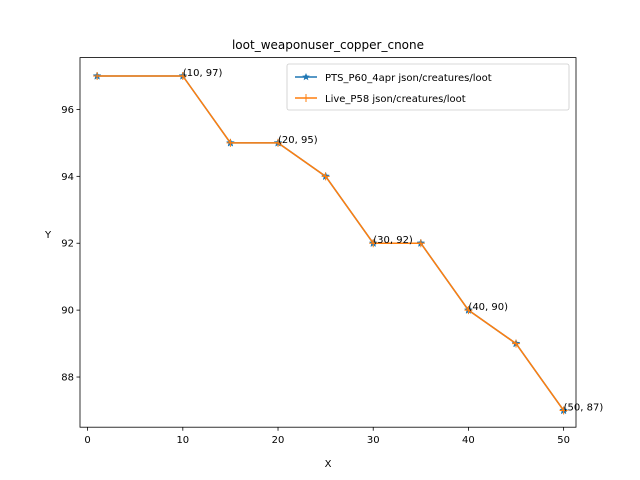 The width and height of the screenshot is (640, 480). What do you see at coordinates (278, 440) in the screenshot?
I see `x-tick-label: 20` at bounding box center [278, 440].